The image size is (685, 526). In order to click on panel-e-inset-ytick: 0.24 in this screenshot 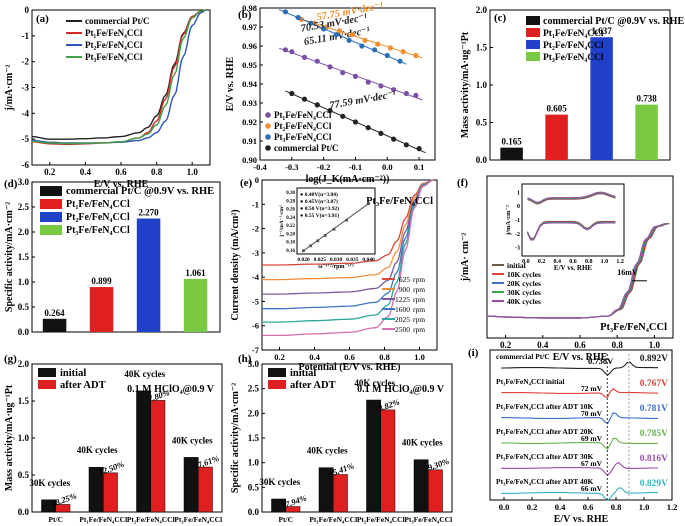, I will do `click(290, 218)`.